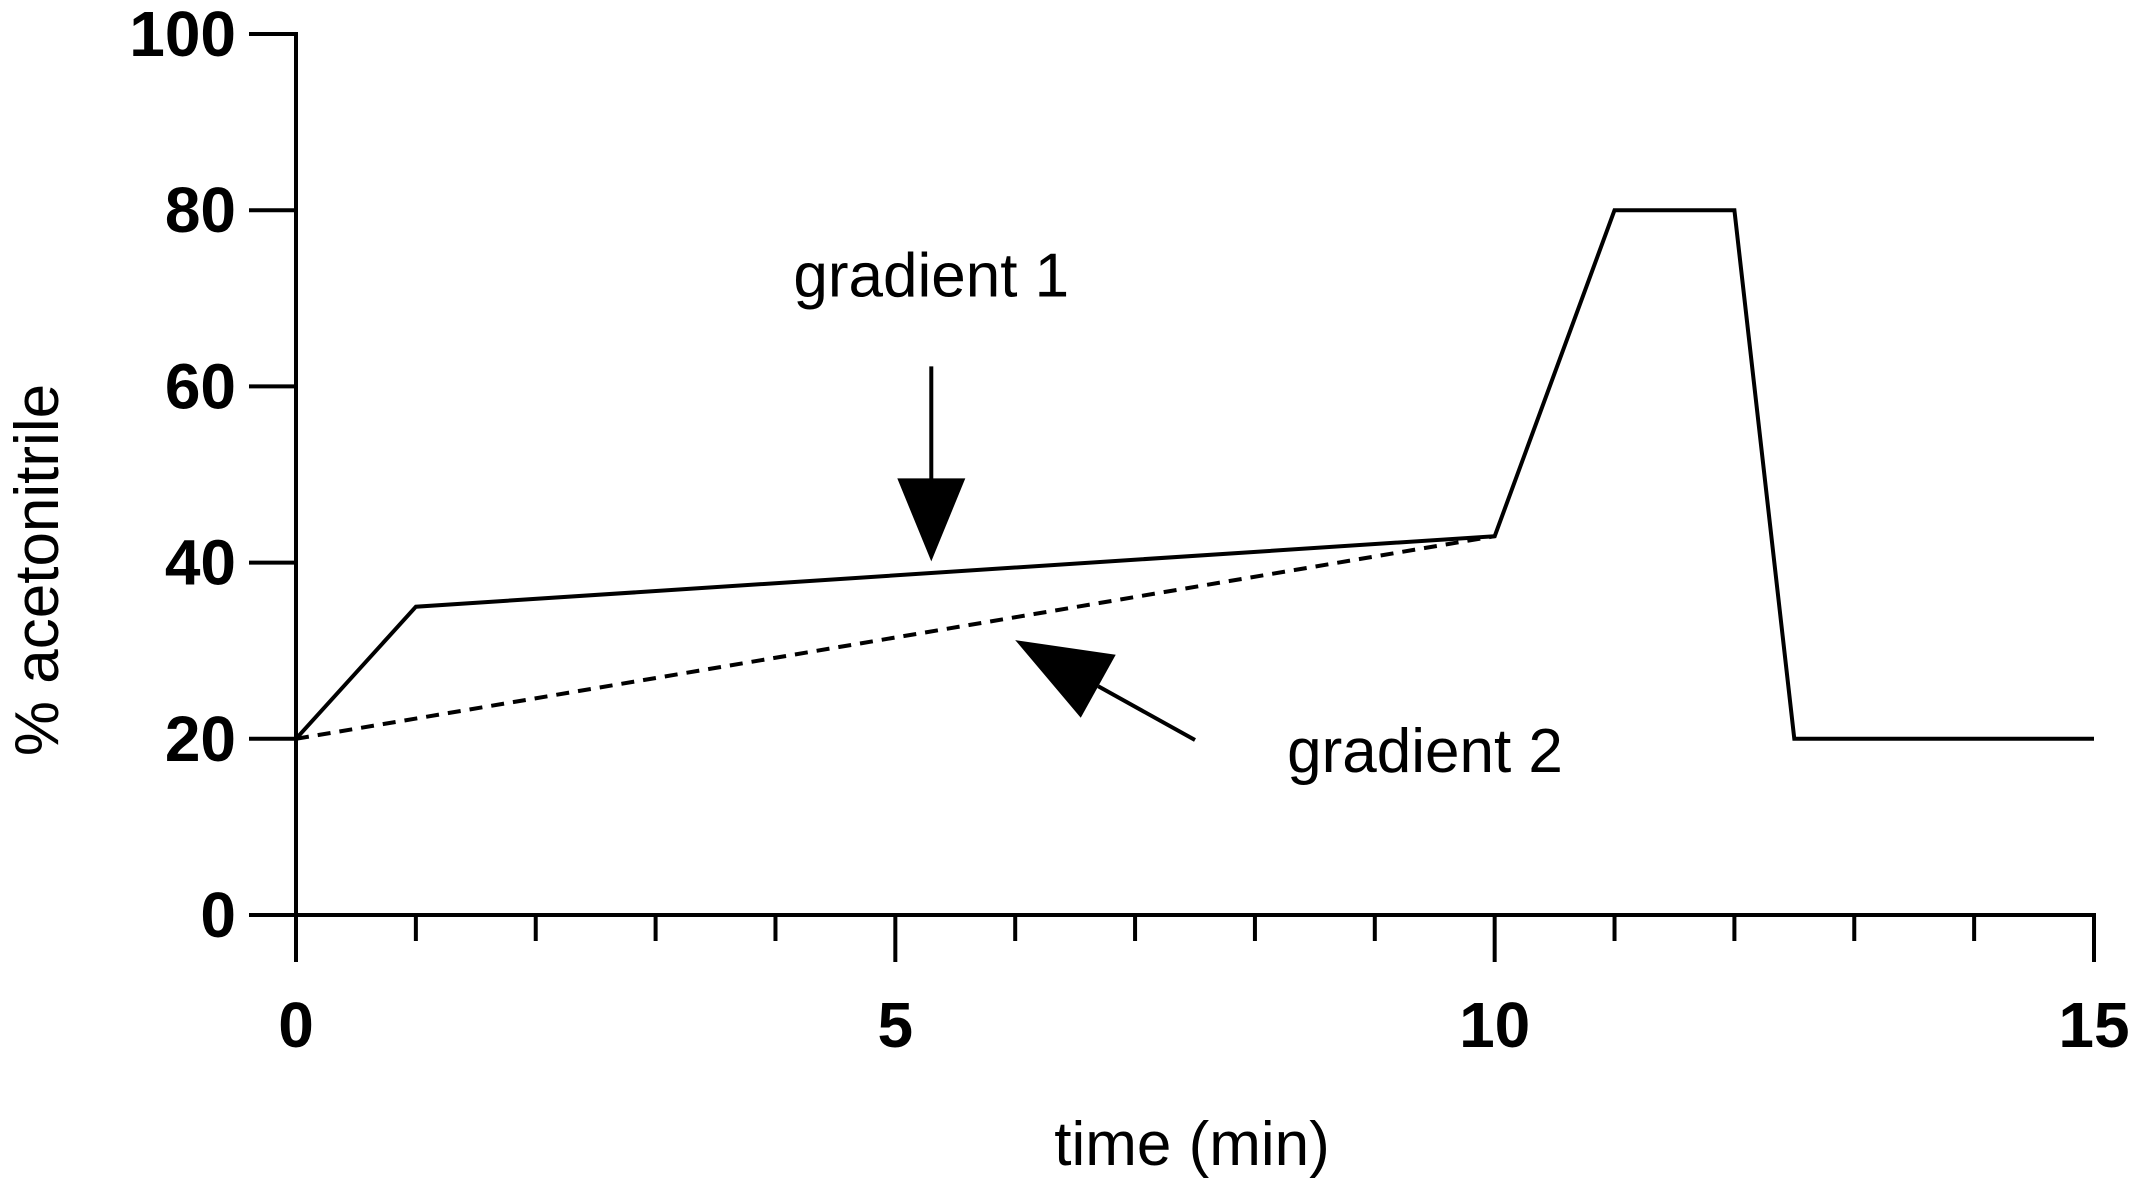 The height and width of the screenshot is (1187, 2141). What do you see at coordinates (200, 210) in the screenshot?
I see `y-tick-label: 80` at bounding box center [200, 210].